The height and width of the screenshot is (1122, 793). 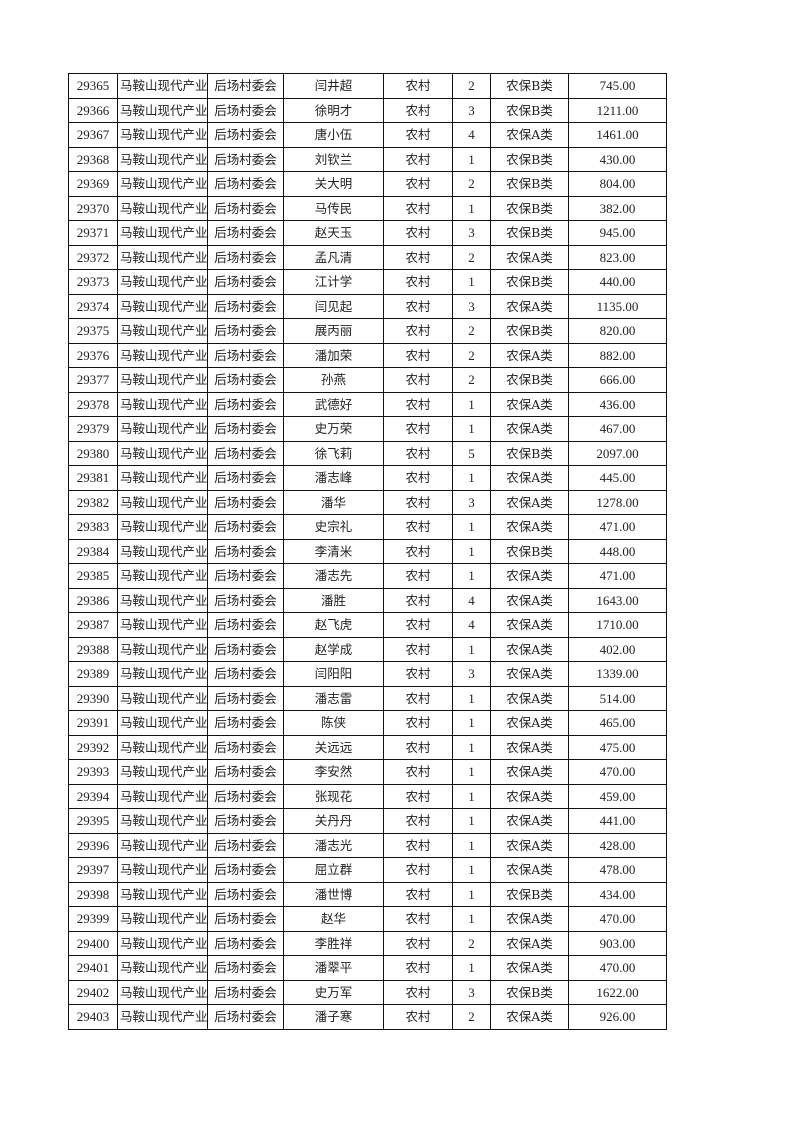 I want to click on table-row: 29386 马鞍山现代产业 后场村委会 潘胜 农村 4 农保A类 1643.00, so click(x=367, y=600).